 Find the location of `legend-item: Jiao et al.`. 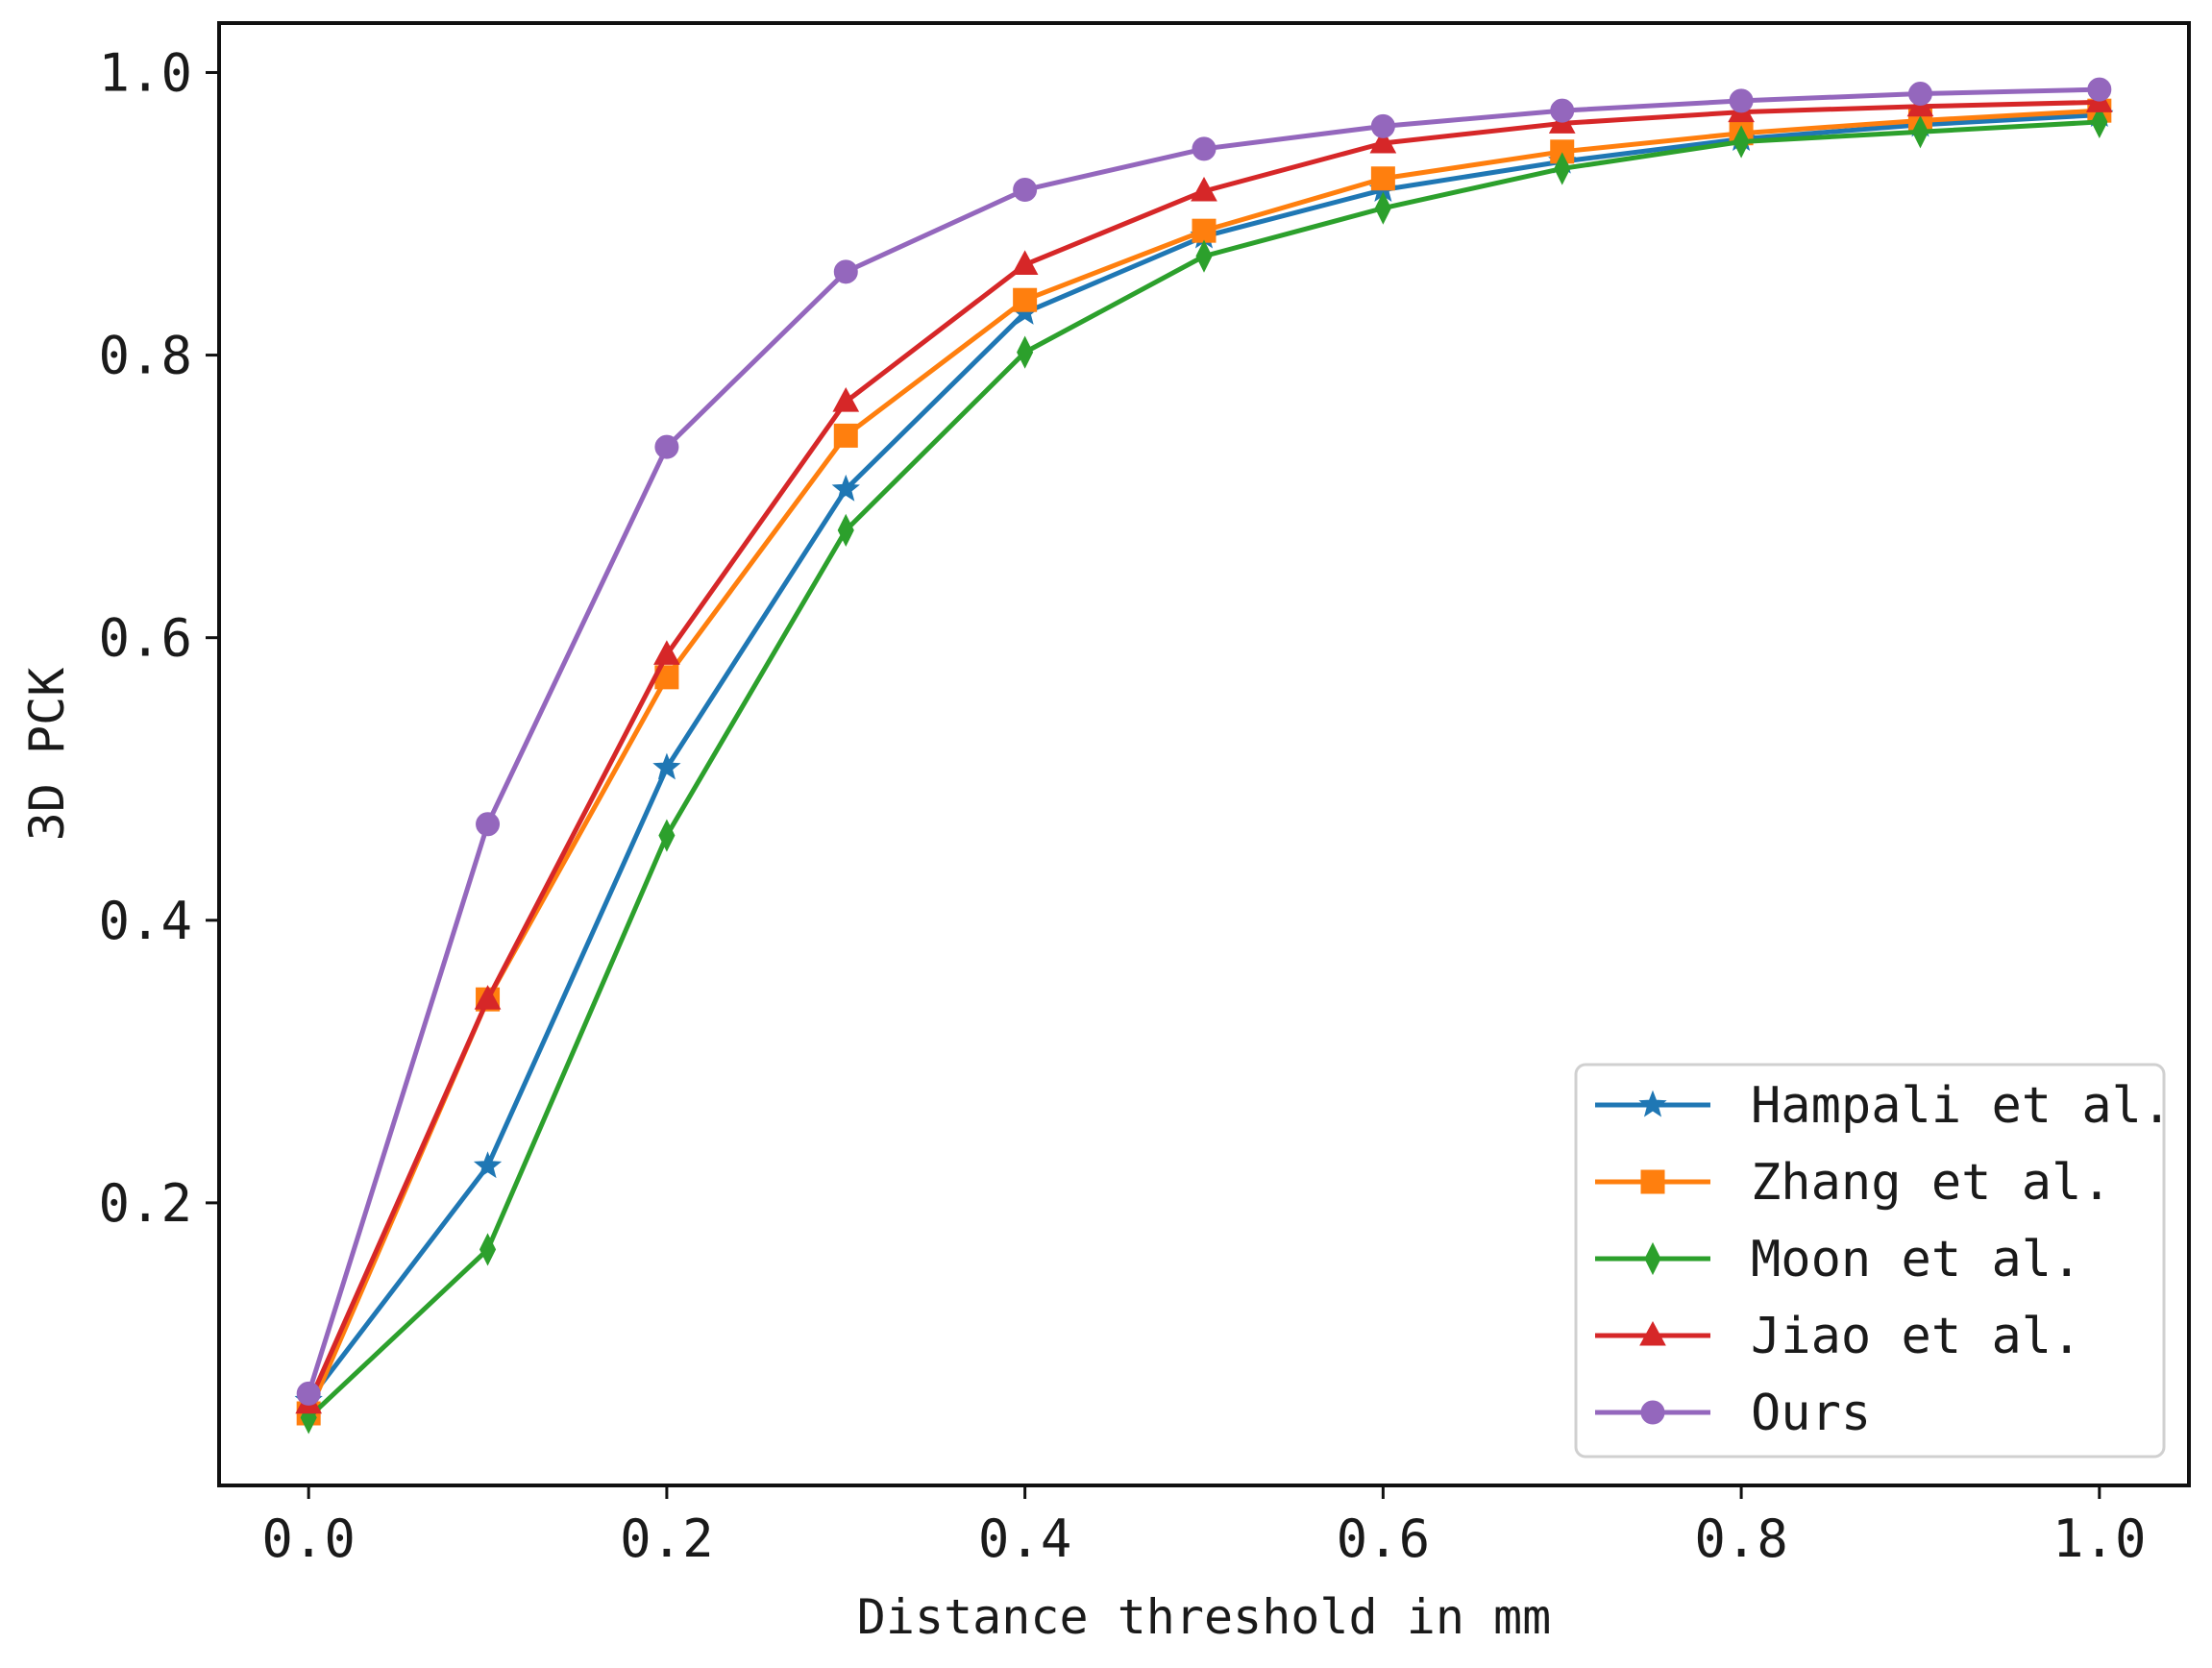

legend-item: Jiao et al. is located at coordinates (1838, 1336).